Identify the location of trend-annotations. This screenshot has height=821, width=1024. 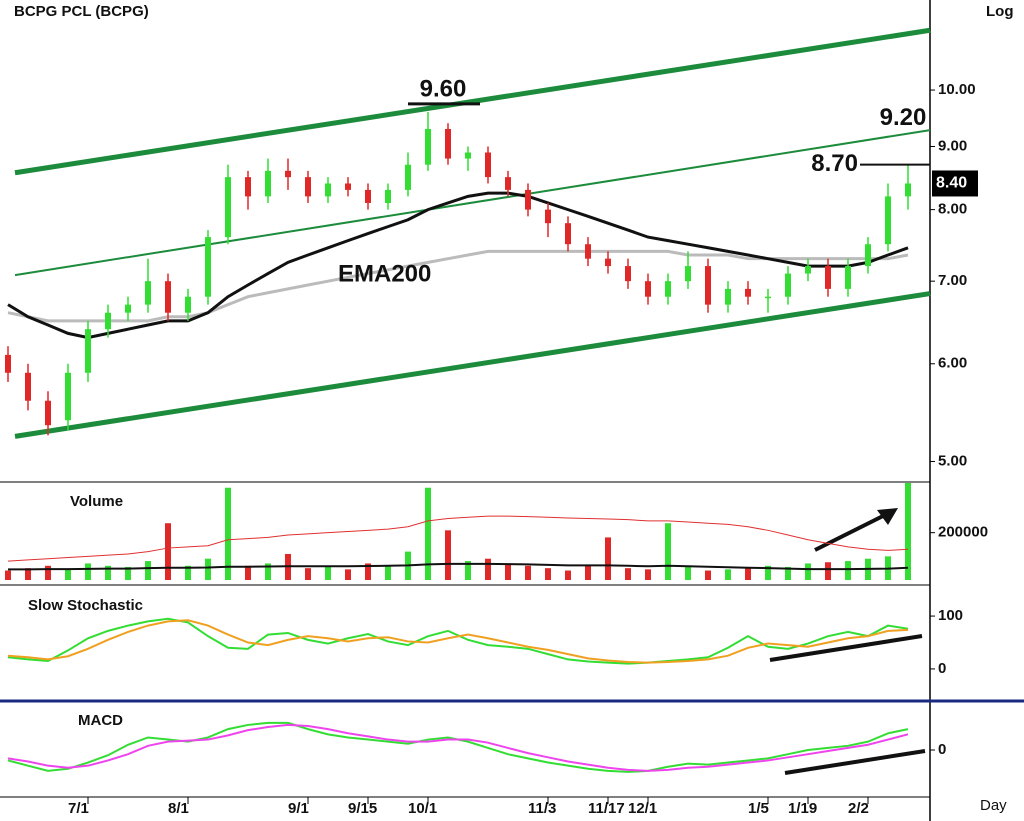
(847, 641).